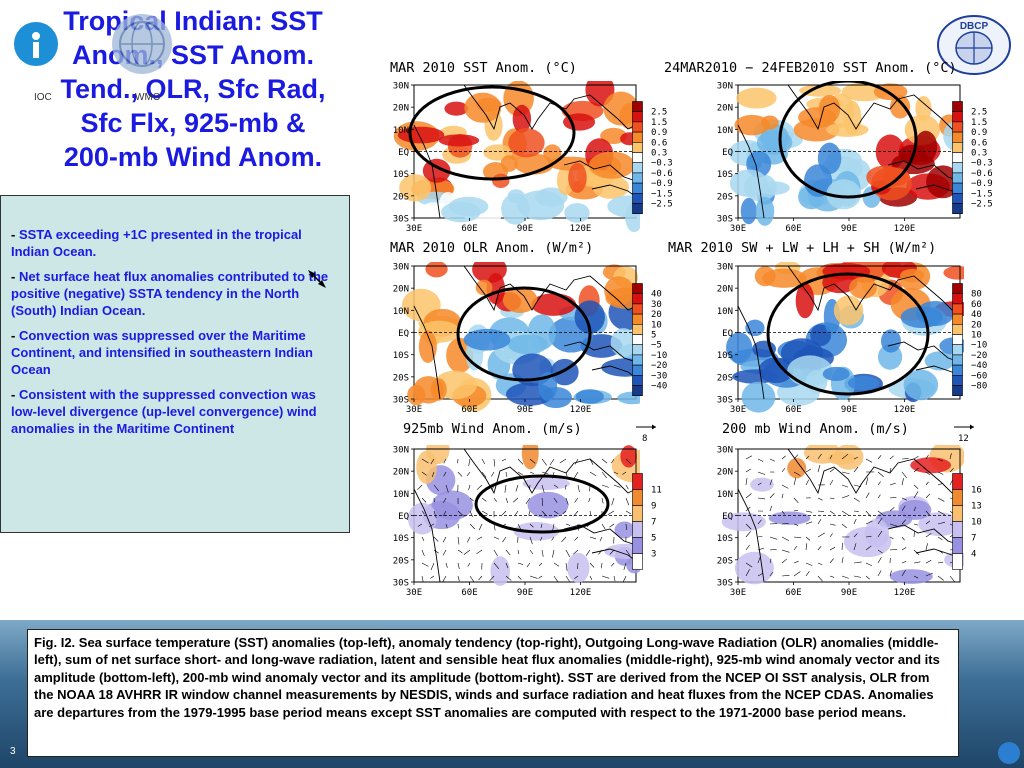  Describe the element at coordinates (148, 97) in the screenshot. I see `wmo-logo-label: WMO` at that location.